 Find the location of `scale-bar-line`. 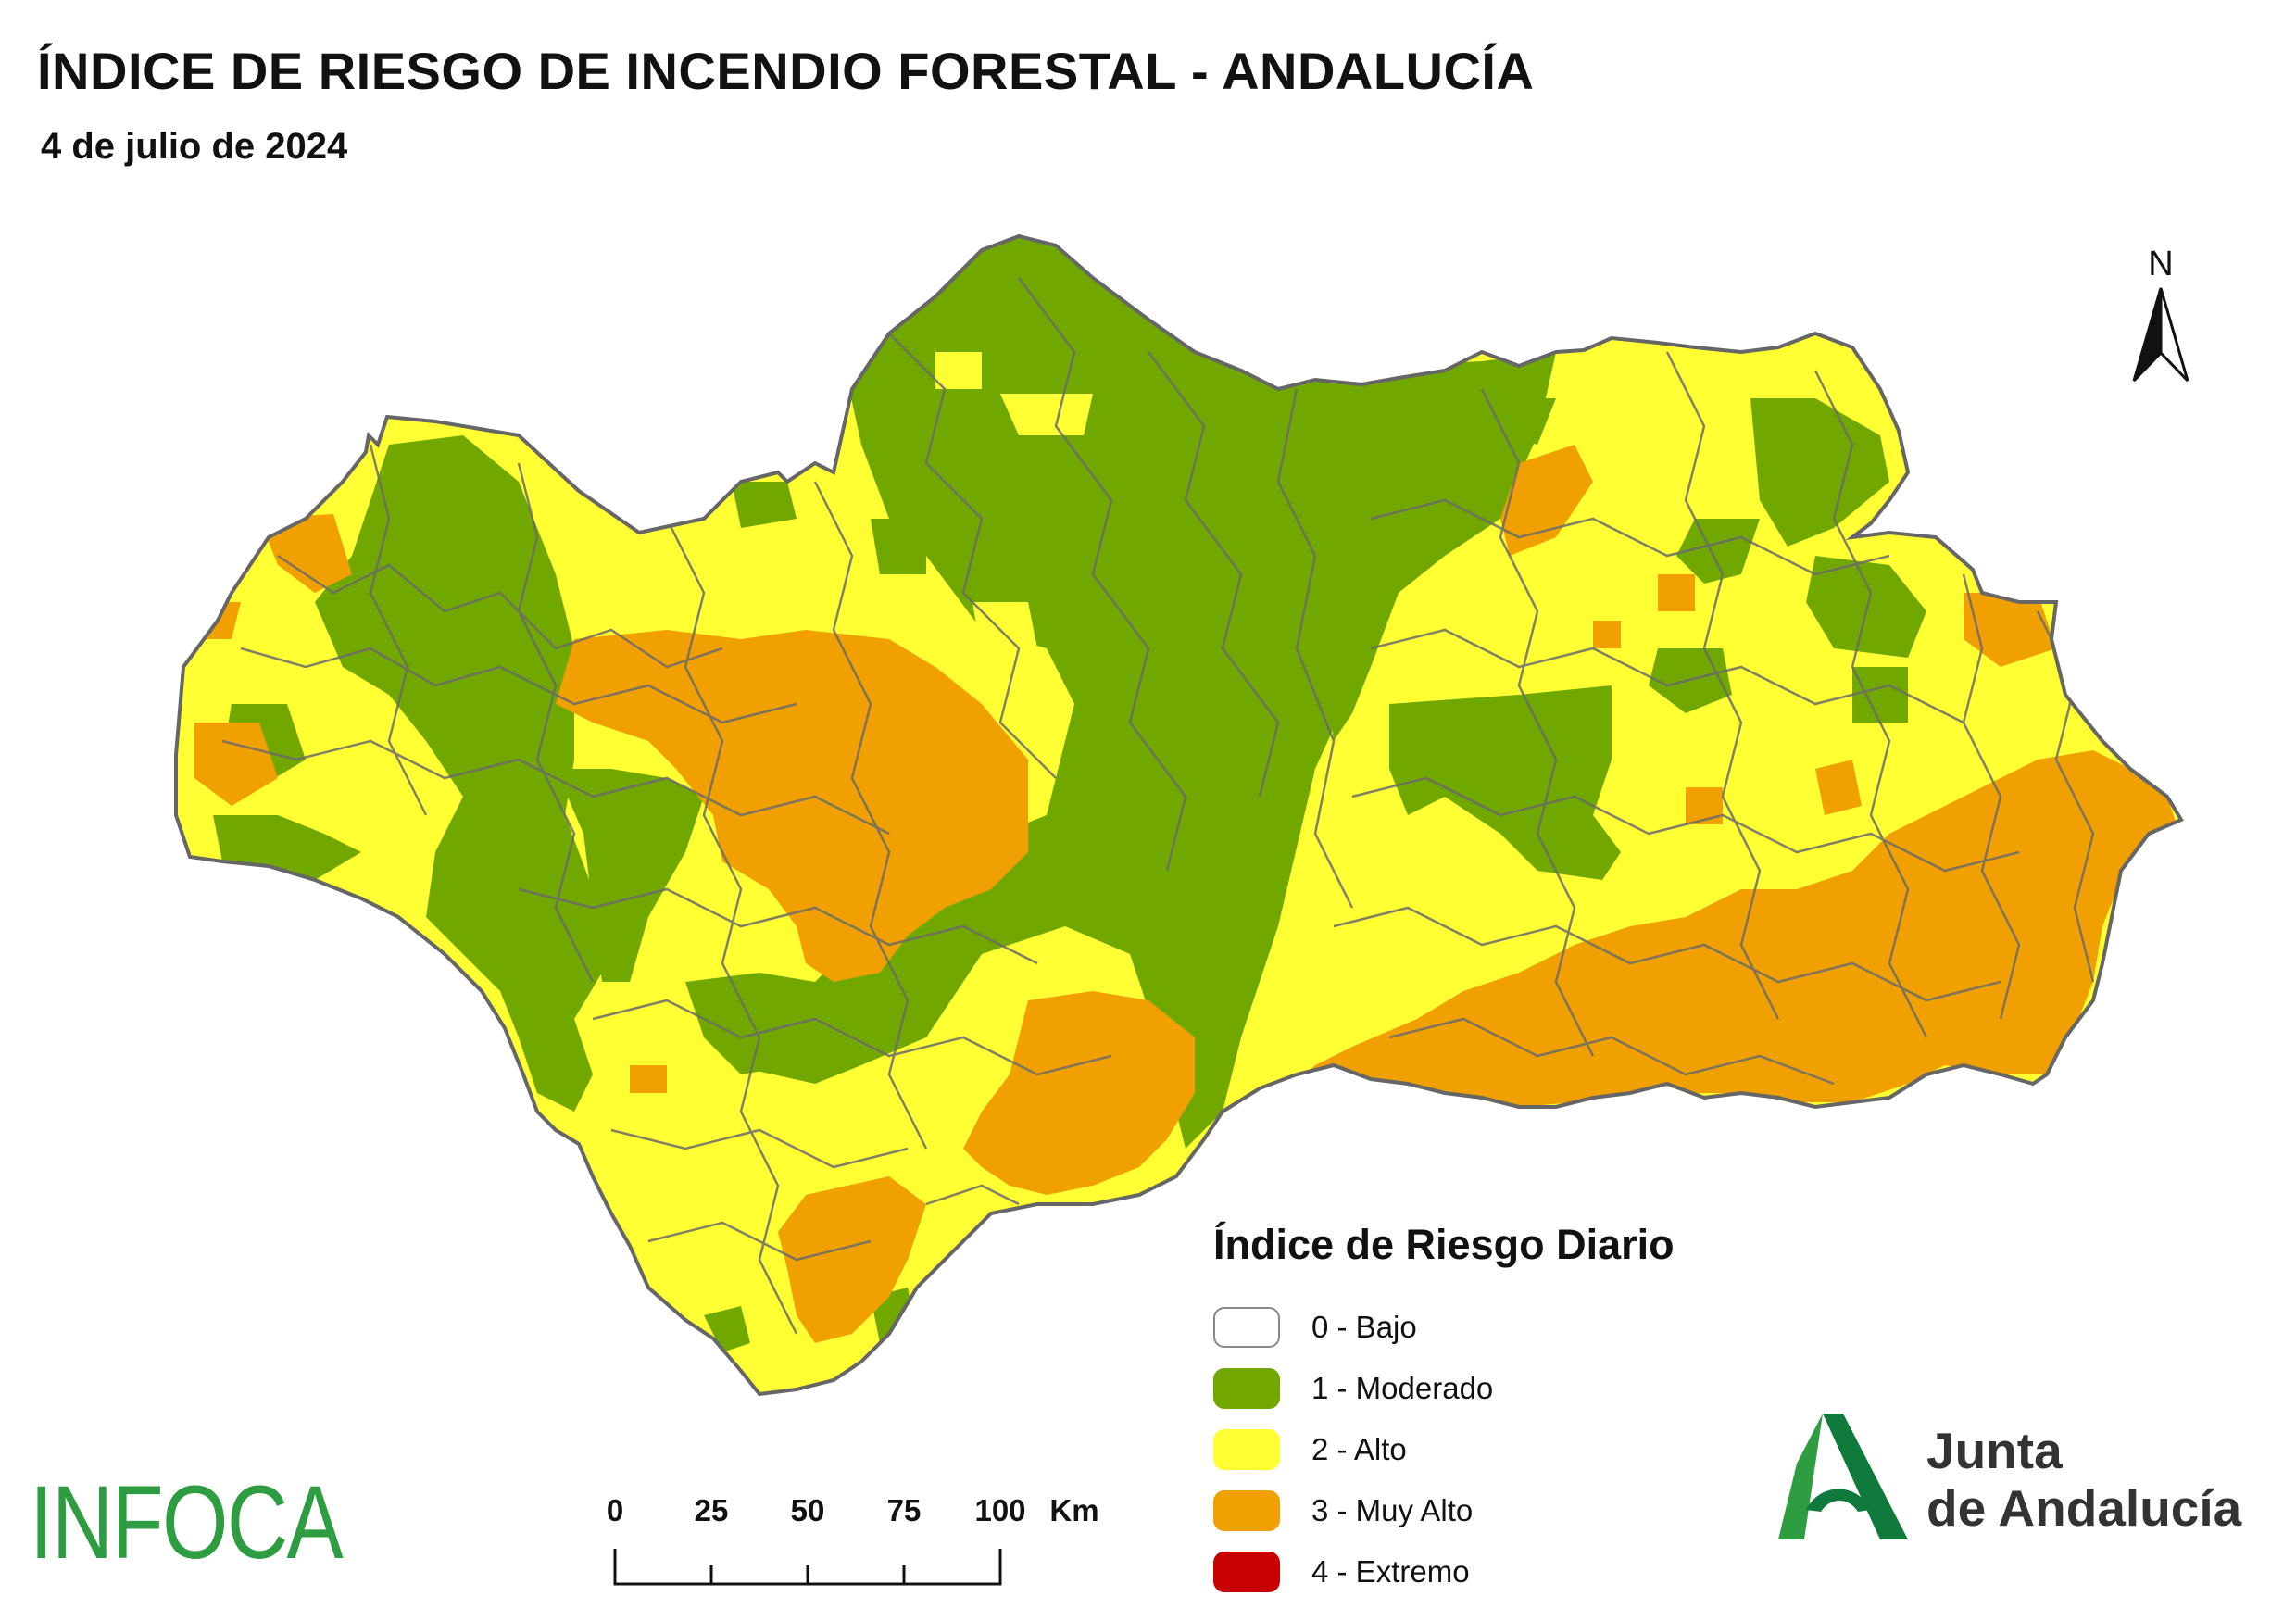

scale-bar-line is located at coordinates (807, 1567).